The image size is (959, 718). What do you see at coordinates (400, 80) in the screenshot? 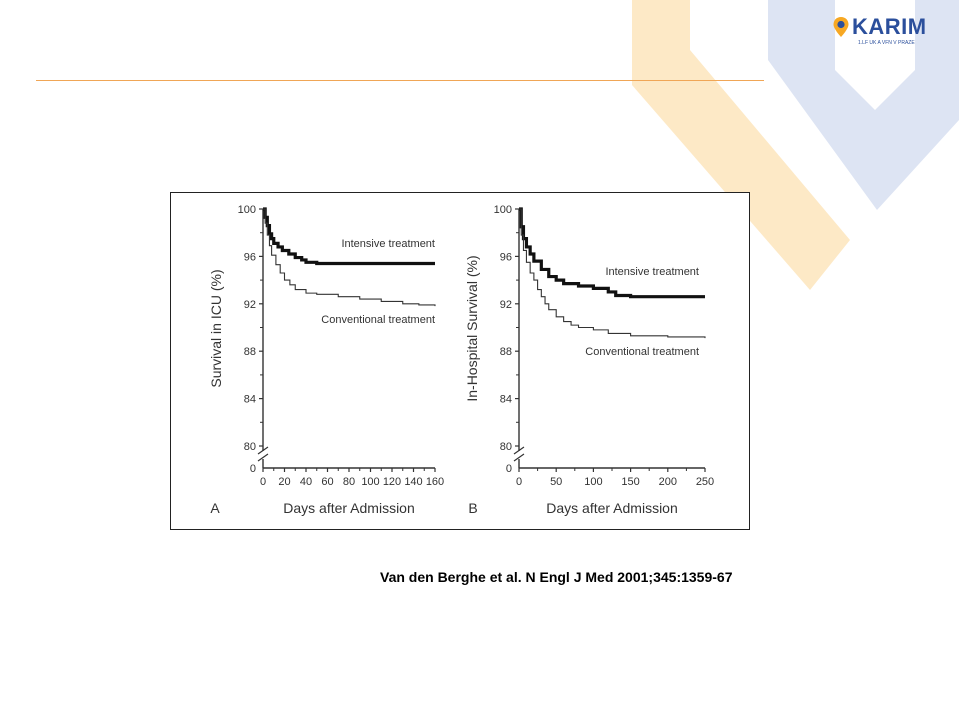
I see `header-divider` at bounding box center [400, 80].